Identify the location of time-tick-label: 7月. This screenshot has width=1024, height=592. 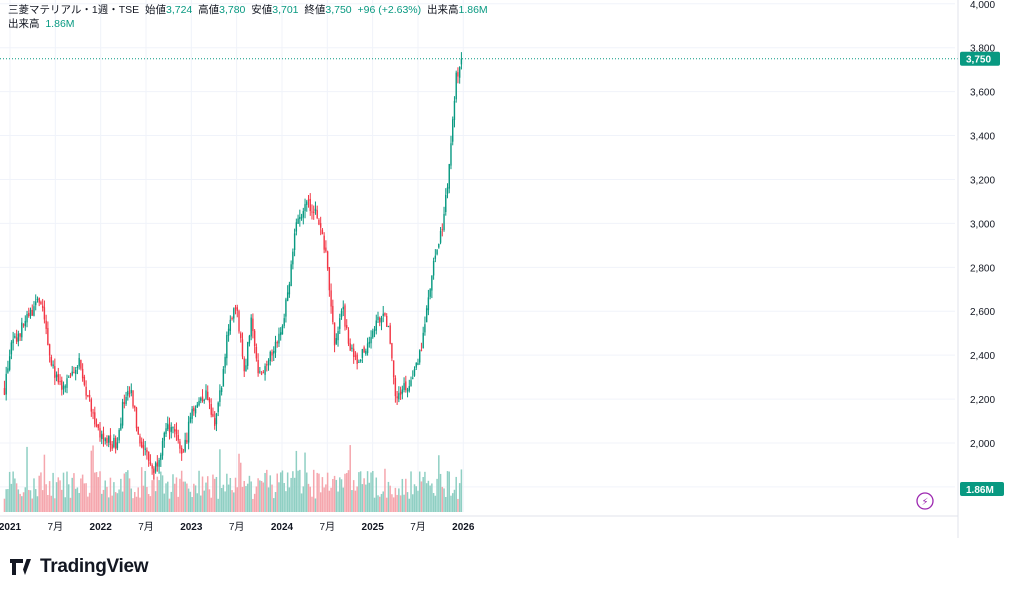
(418, 527).